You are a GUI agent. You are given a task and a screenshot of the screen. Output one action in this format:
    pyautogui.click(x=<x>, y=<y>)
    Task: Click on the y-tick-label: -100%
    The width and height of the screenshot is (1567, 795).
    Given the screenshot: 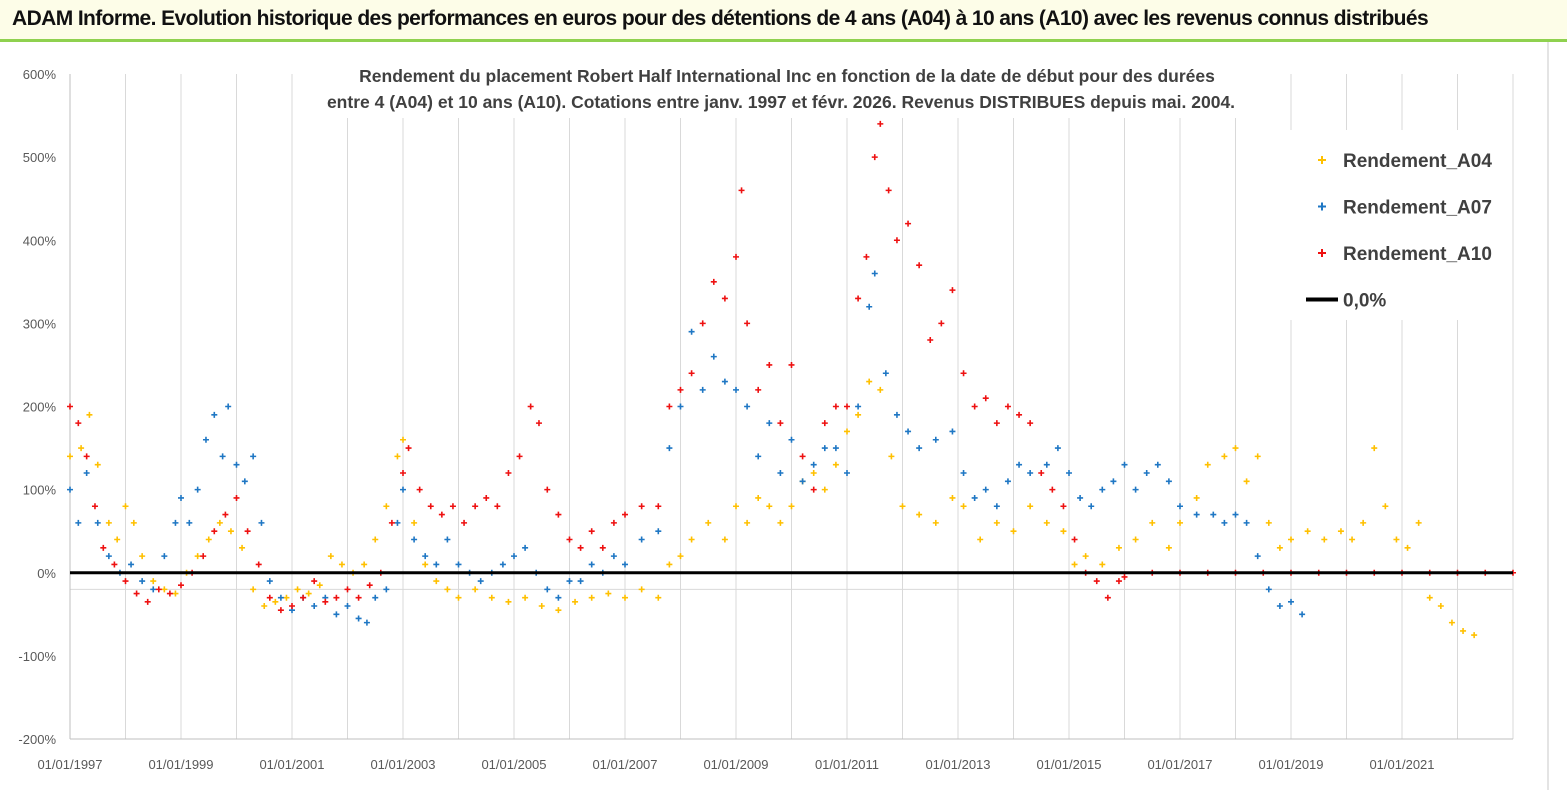 What is the action you would take?
    pyautogui.click(x=37, y=656)
    